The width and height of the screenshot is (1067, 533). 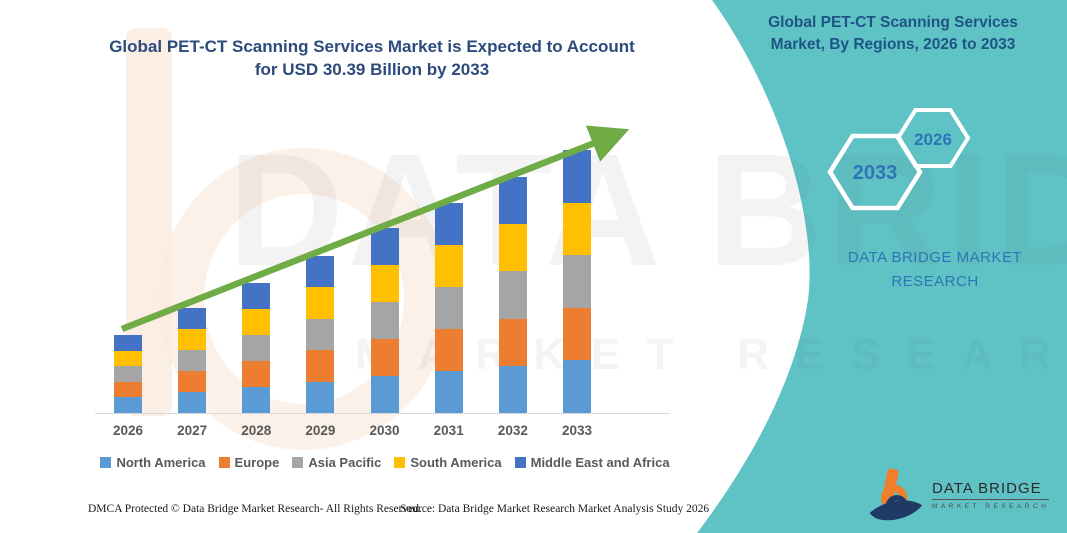 What do you see at coordinates (382, 413) in the screenshot?
I see `x-axis-line` at bounding box center [382, 413].